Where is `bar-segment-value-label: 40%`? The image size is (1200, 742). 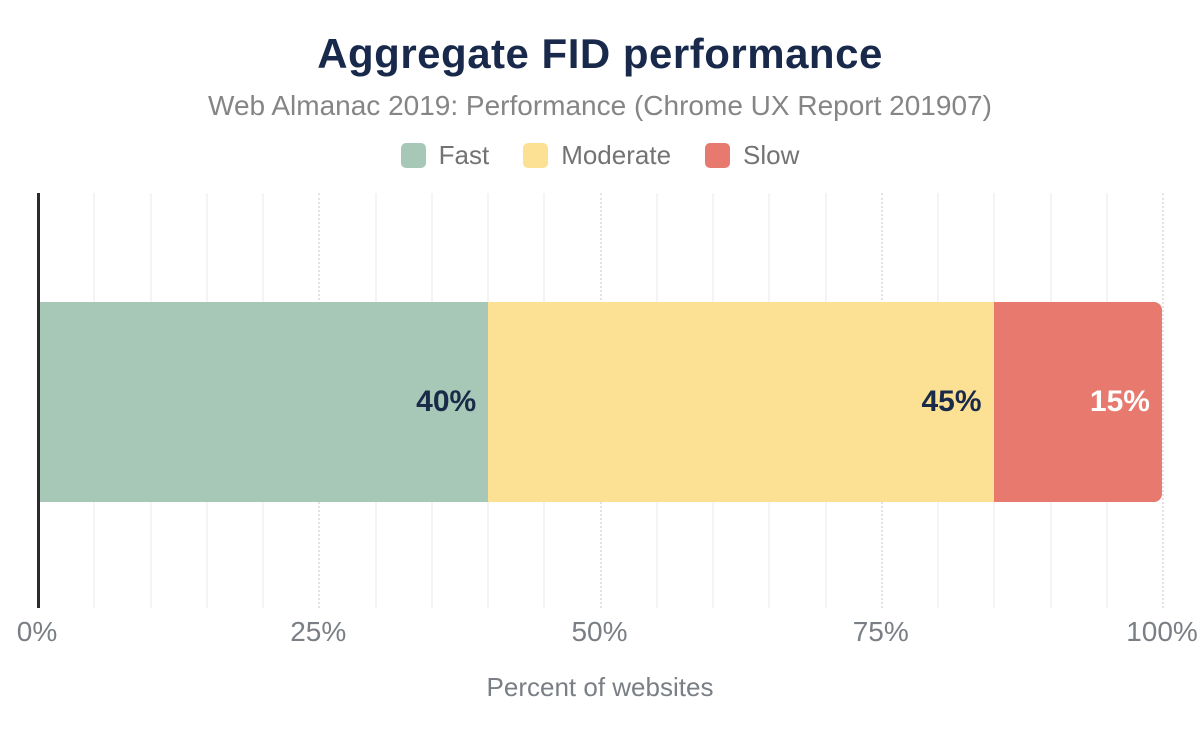 bar-segment-value-label: 40% is located at coordinates (446, 401).